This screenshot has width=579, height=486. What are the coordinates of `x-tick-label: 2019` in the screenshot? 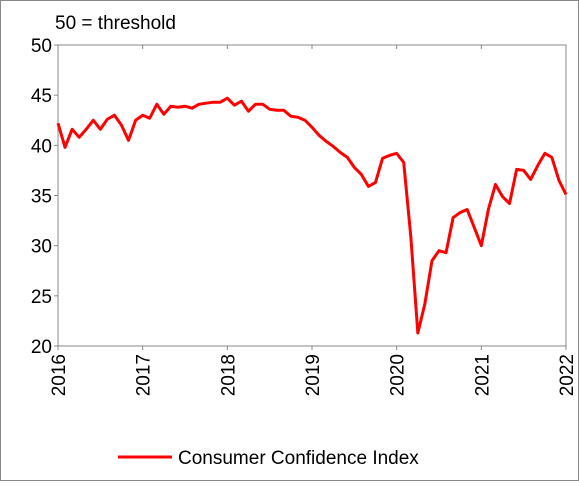 It's located at (313, 375).